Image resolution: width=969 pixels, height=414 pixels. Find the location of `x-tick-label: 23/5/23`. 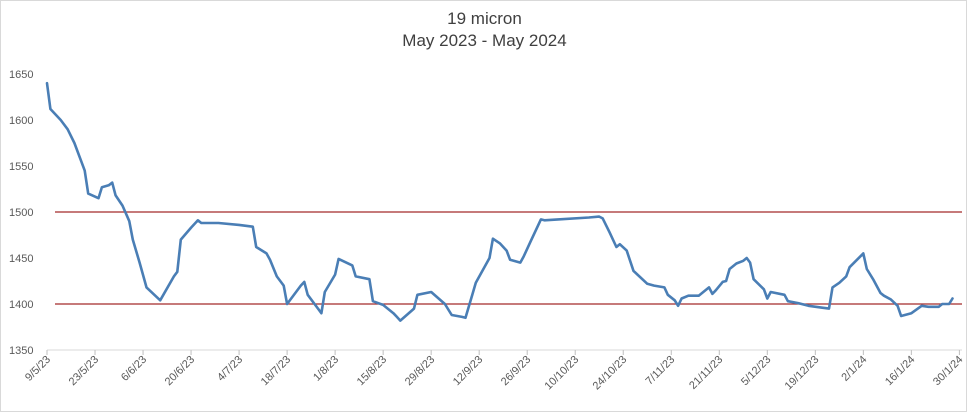

x-tick-label: 23/5/23 is located at coordinates (84, 371).